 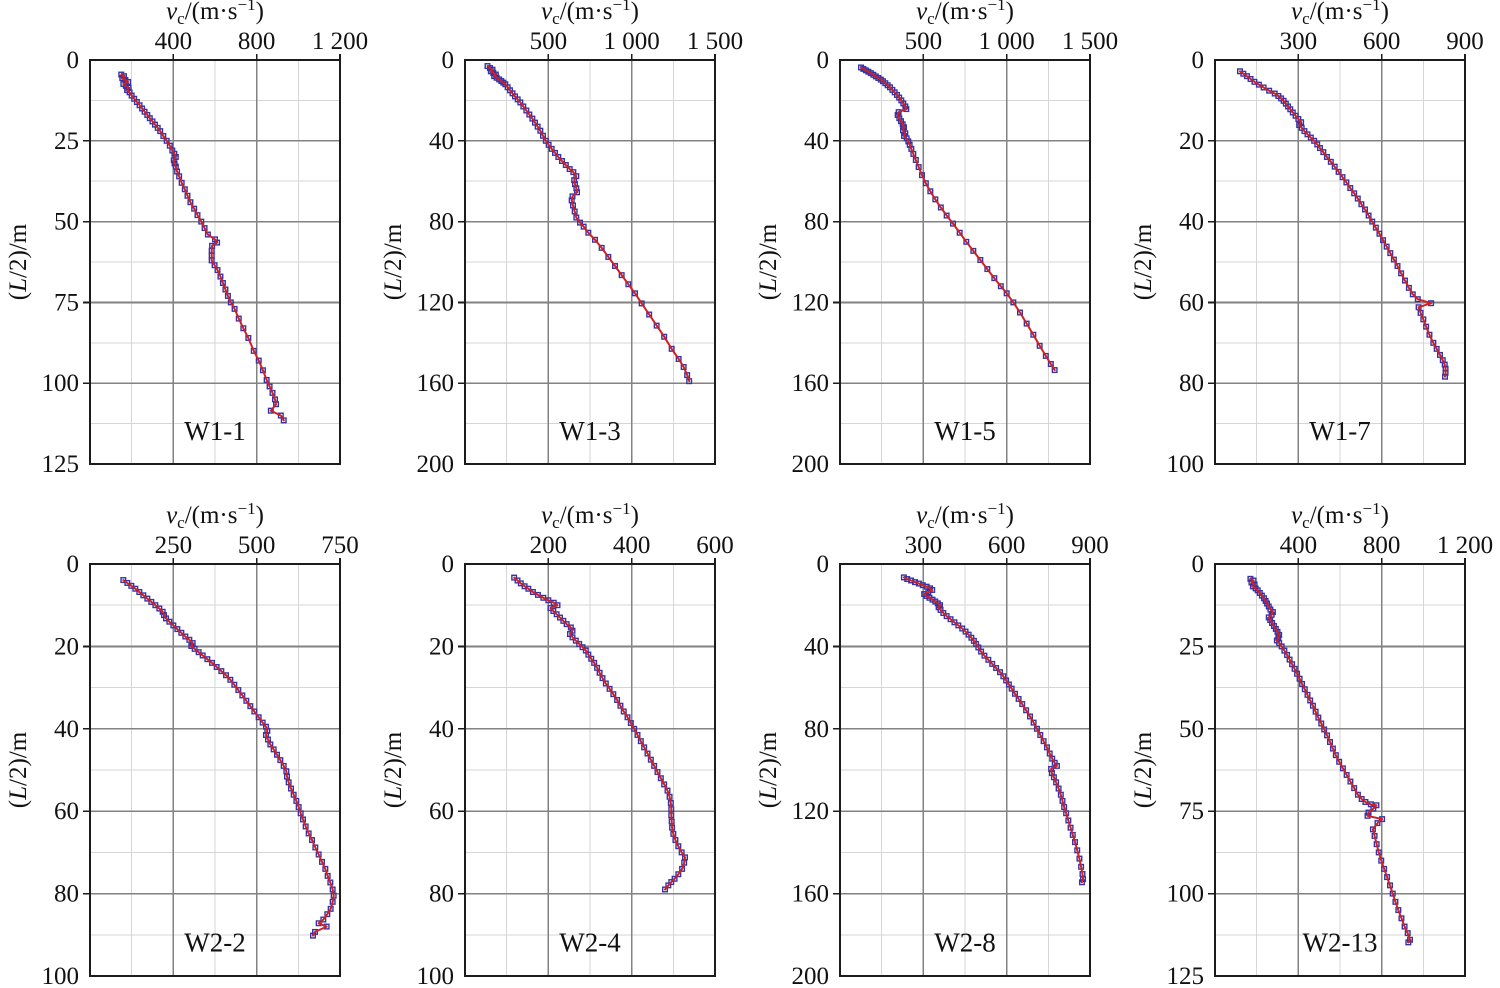 What do you see at coordinates (924, 545) in the screenshot?
I see `svg-text: 300` at bounding box center [924, 545].